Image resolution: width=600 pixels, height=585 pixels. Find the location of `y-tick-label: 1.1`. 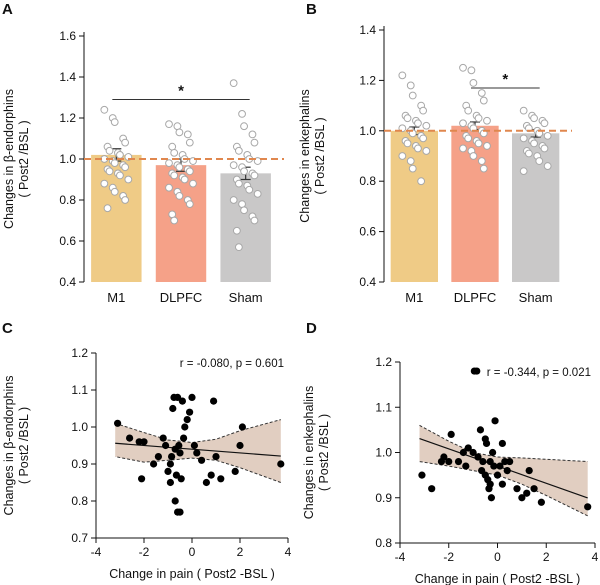

y-tick-label: 1.1 is located at coordinates (383, 407).